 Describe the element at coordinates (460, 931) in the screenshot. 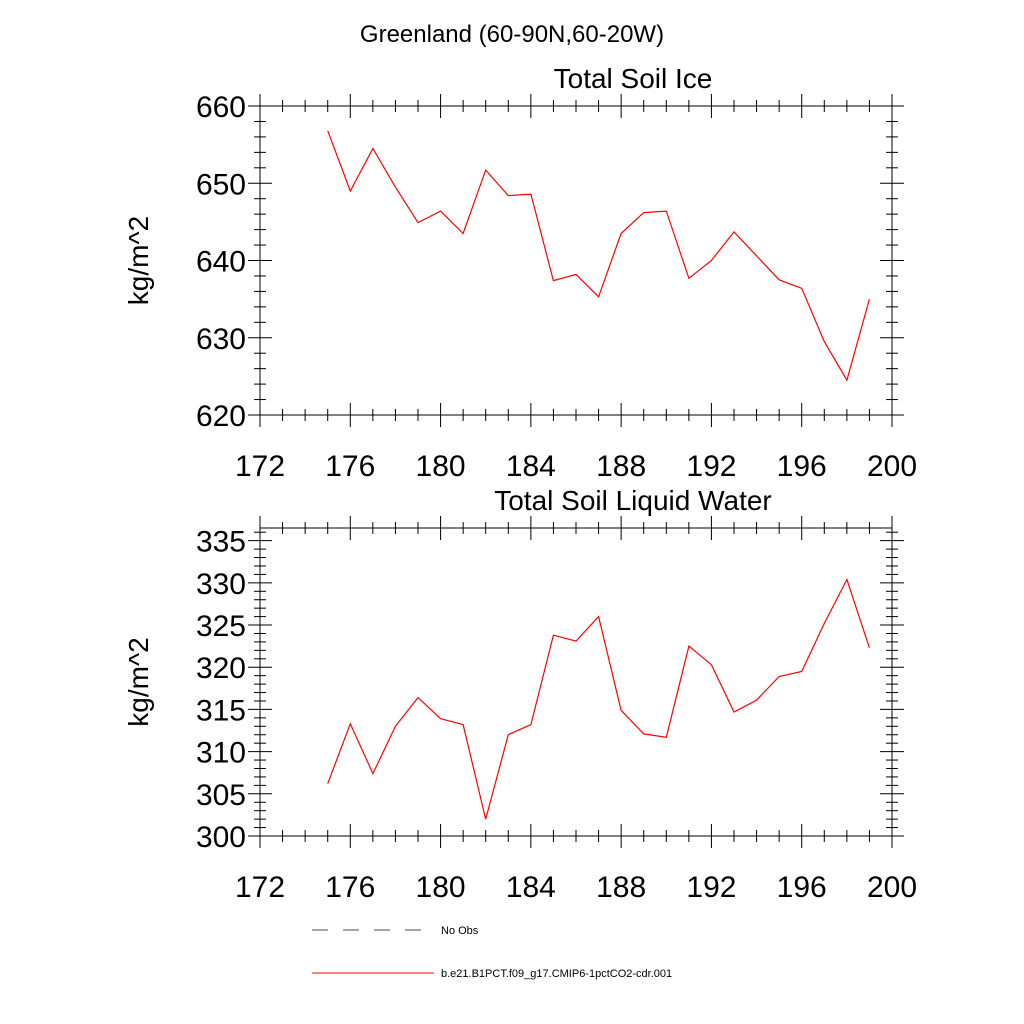

I see `legend-label-1: No Obs` at that location.